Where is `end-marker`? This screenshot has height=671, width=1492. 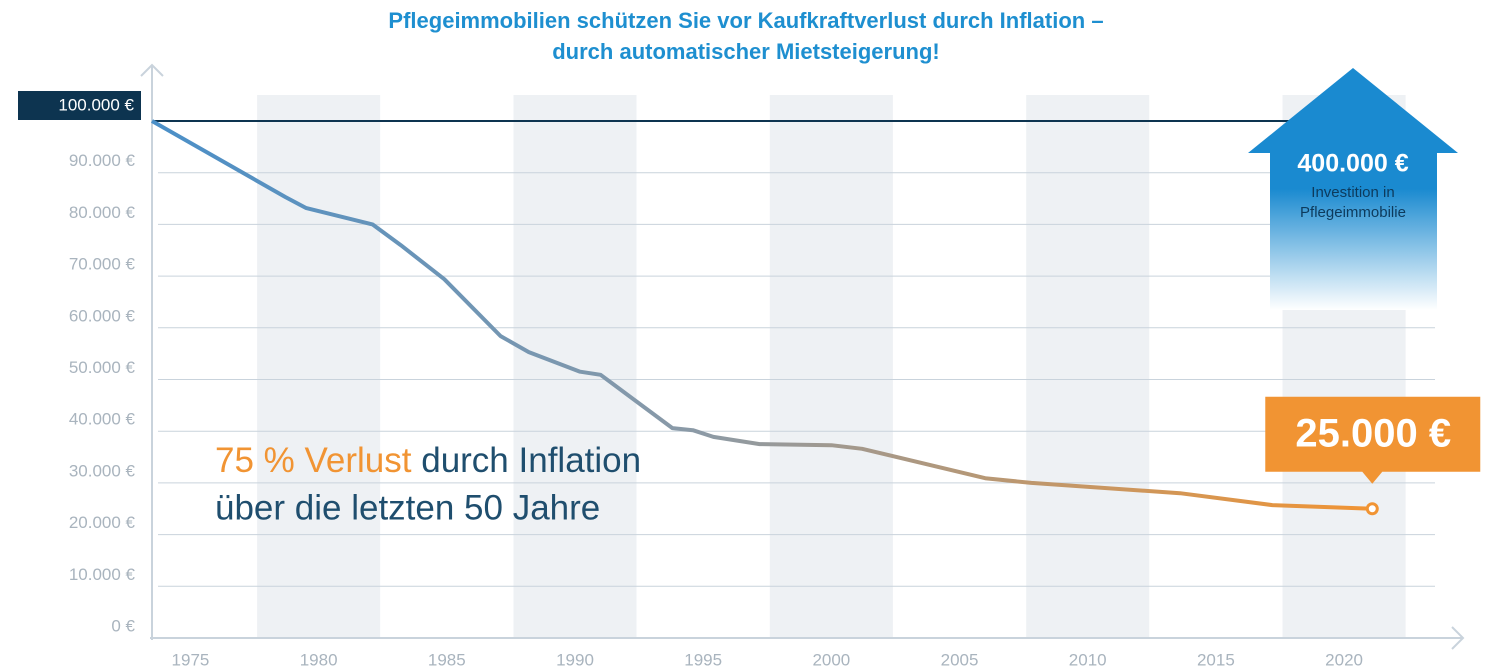
end-marker is located at coordinates (1372, 509).